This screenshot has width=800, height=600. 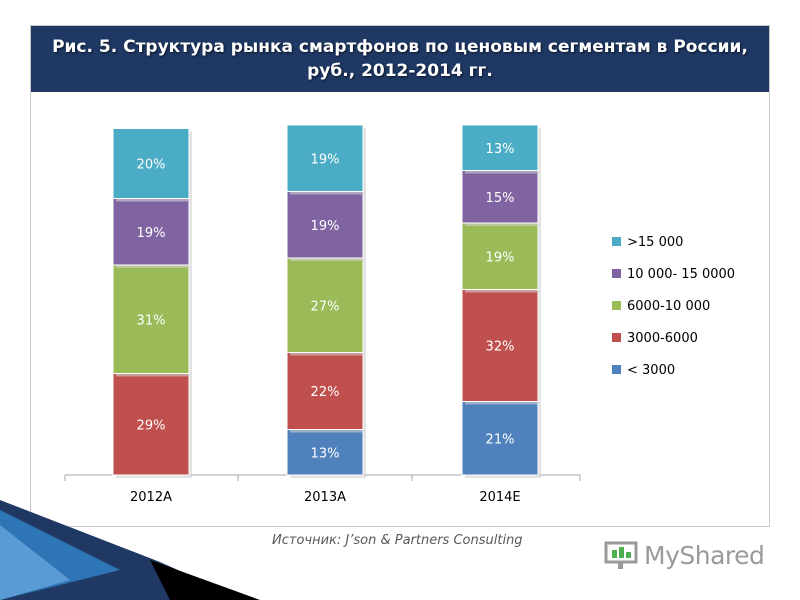 I want to click on legend-label: 6000-10 000, so click(x=668, y=306).